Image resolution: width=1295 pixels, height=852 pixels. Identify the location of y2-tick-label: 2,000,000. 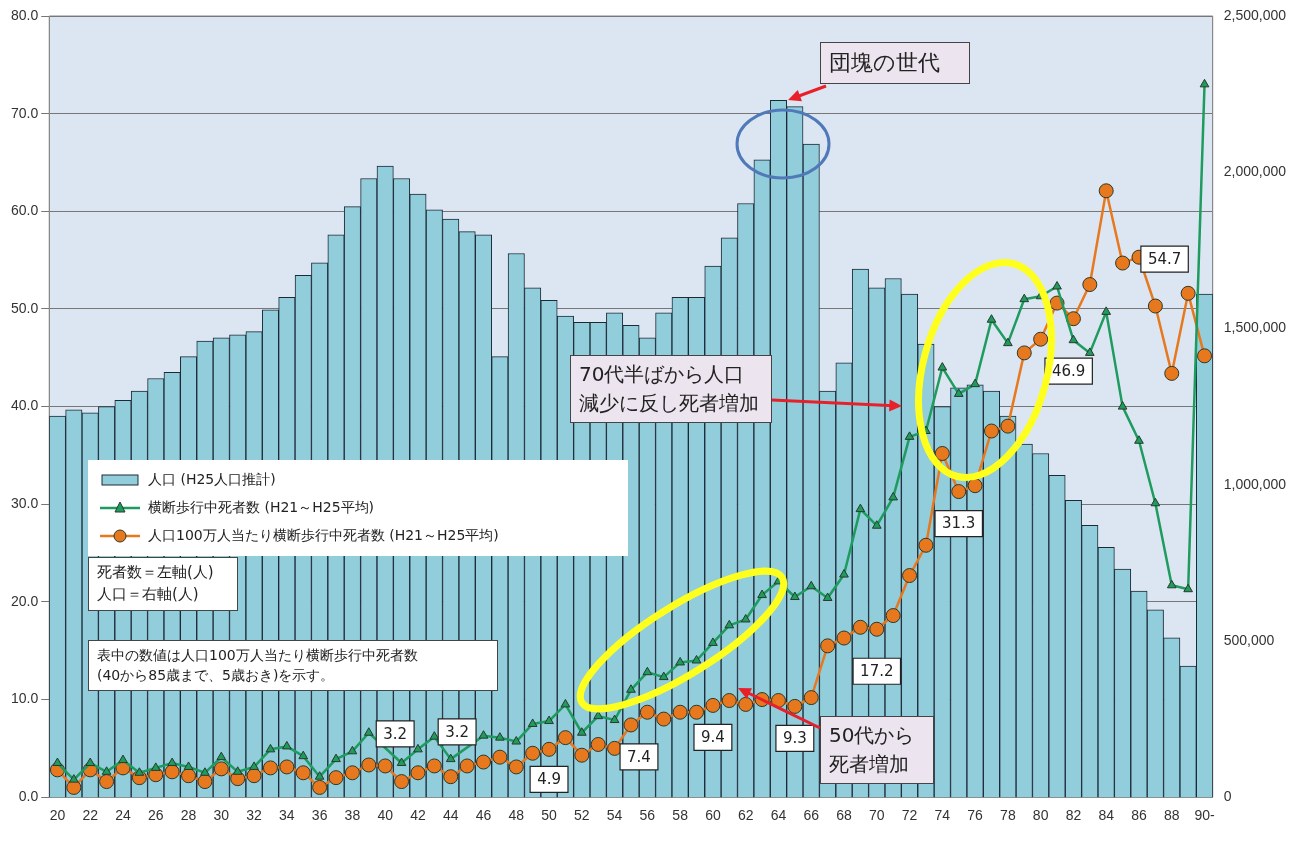
(1255, 171).